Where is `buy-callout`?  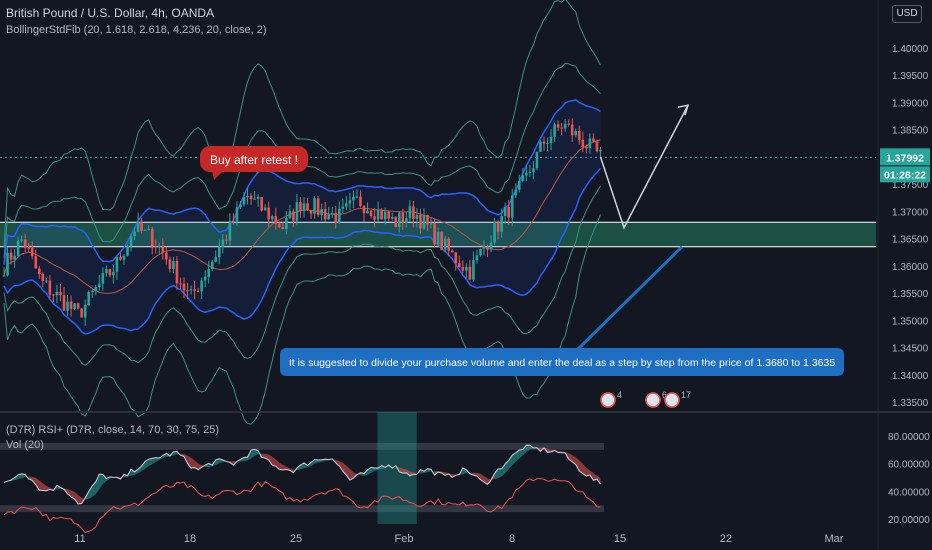 buy-callout is located at coordinates (254, 159).